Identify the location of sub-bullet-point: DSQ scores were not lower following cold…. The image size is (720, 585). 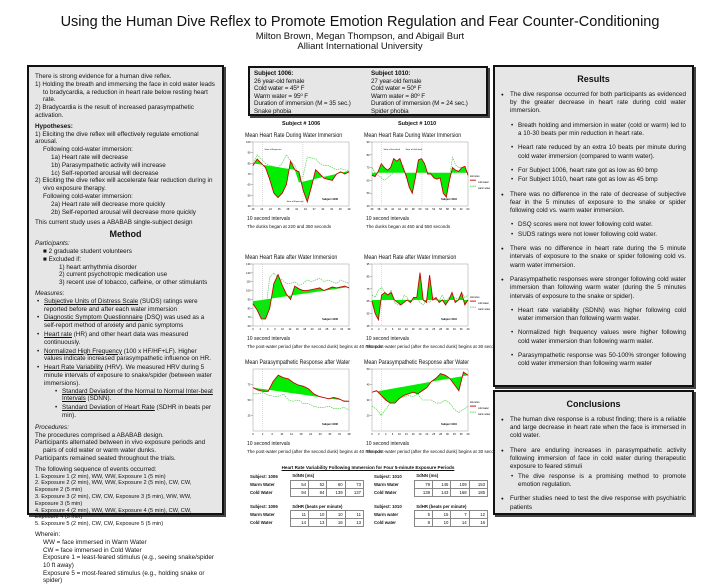
(593, 225).